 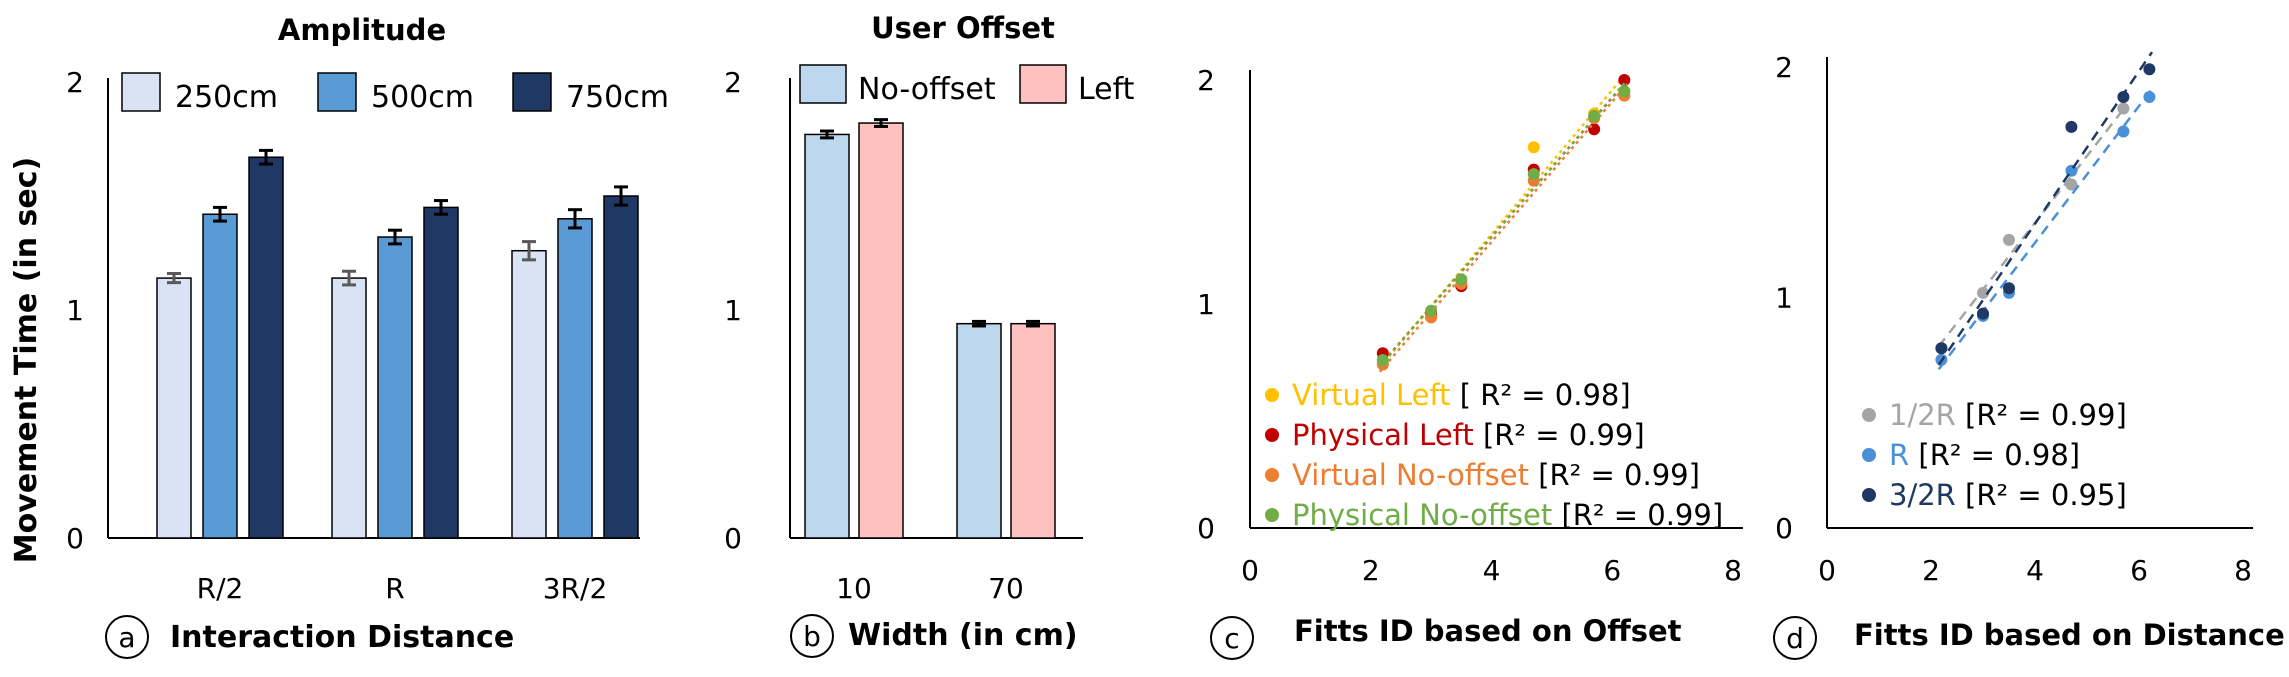 What do you see at coordinates (362, 30) in the screenshot?
I see `panel-a-title: Amplitude` at bounding box center [362, 30].